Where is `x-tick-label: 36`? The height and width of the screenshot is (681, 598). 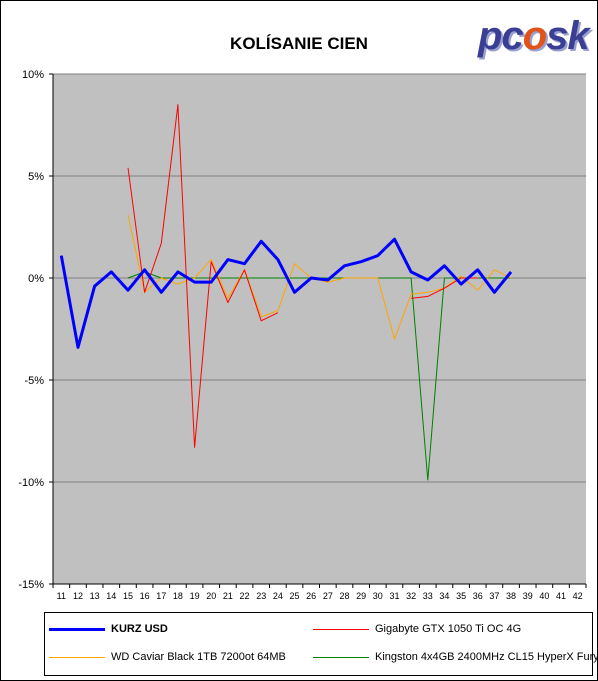 x-tick-label: 36 is located at coordinates (478, 596).